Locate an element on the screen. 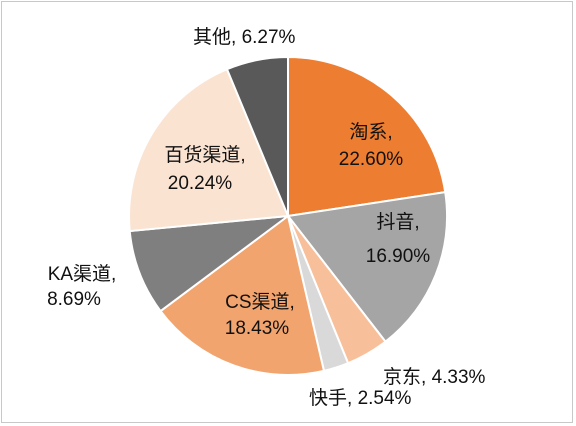 This screenshot has height=426, width=576. slice-label-sep-3: , is located at coordinates (352, 398).